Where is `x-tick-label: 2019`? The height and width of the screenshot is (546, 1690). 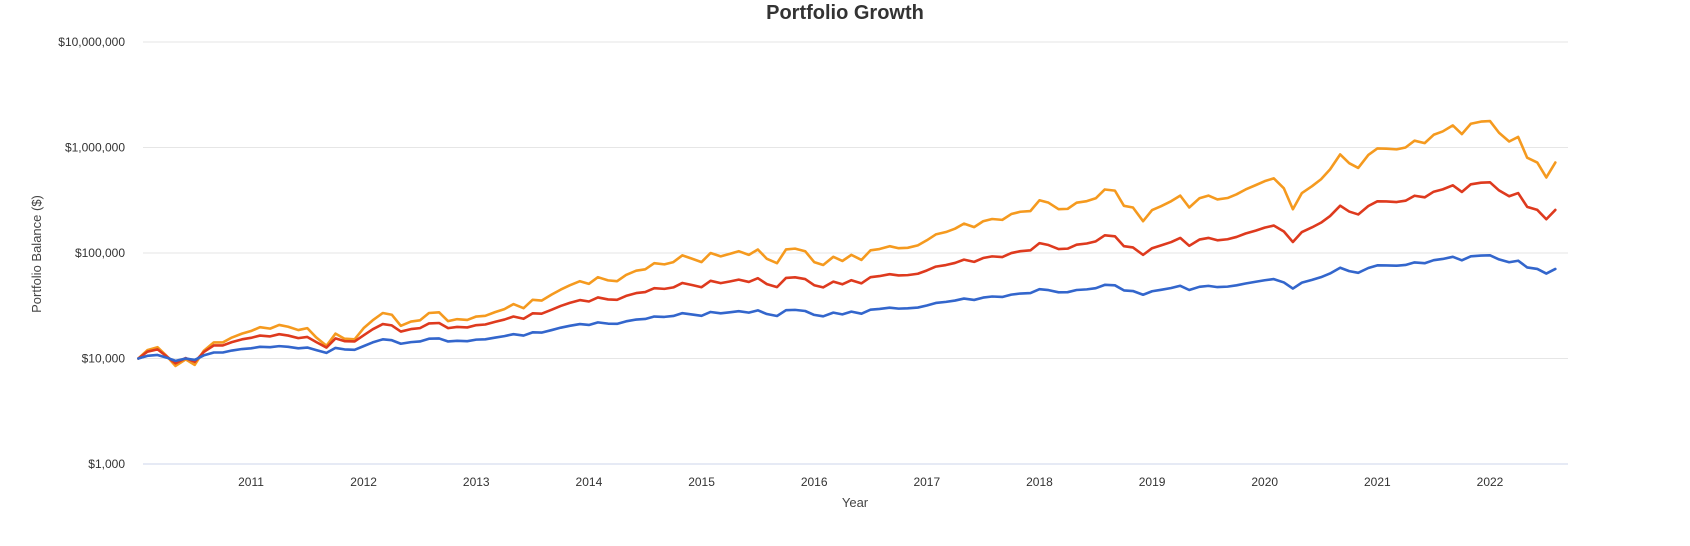
x-tick-label: 2019 is located at coordinates (1152, 482).